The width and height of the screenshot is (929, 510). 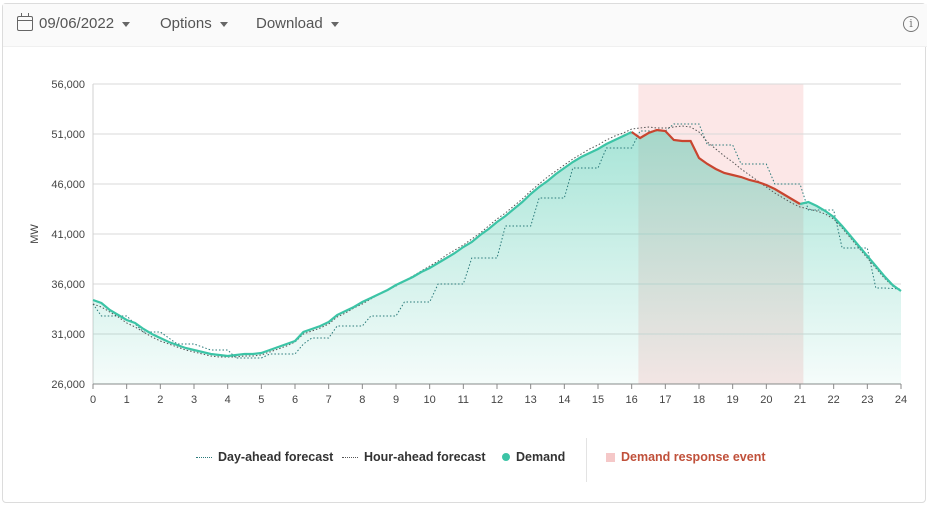 I want to click on x-tick-label: 1, so click(x=127, y=400).